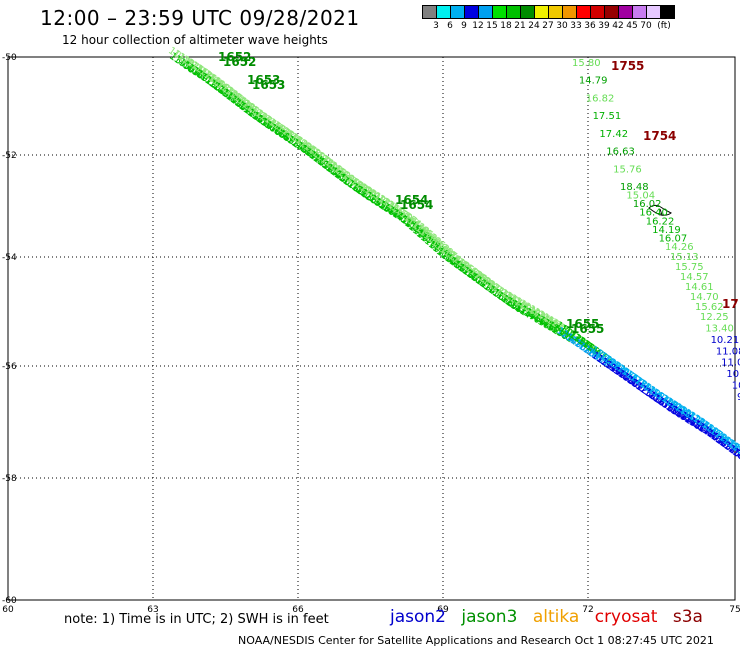 The image size is (740, 650). I want to click on cryosat-swh: 14.19, so click(666, 230).